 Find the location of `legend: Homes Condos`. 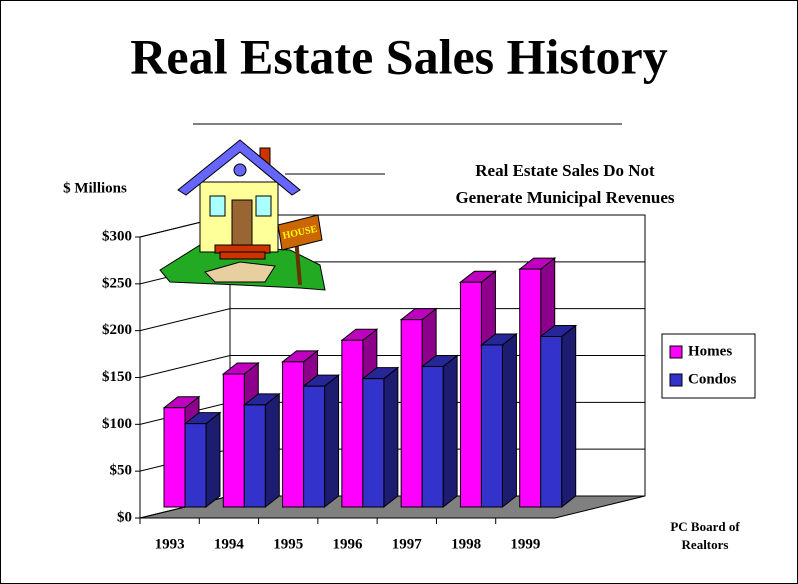

legend: Homes Condos is located at coordinates (703, 365).